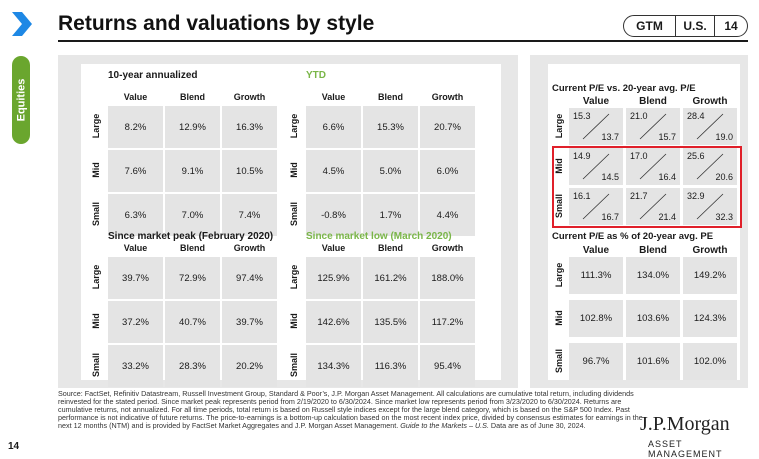 The image size is (759, 459). What do you see at coordinates (390, 322) in the screenshot?
I see `since-low-cell: 135.5%` at bounding box center [390, 322].